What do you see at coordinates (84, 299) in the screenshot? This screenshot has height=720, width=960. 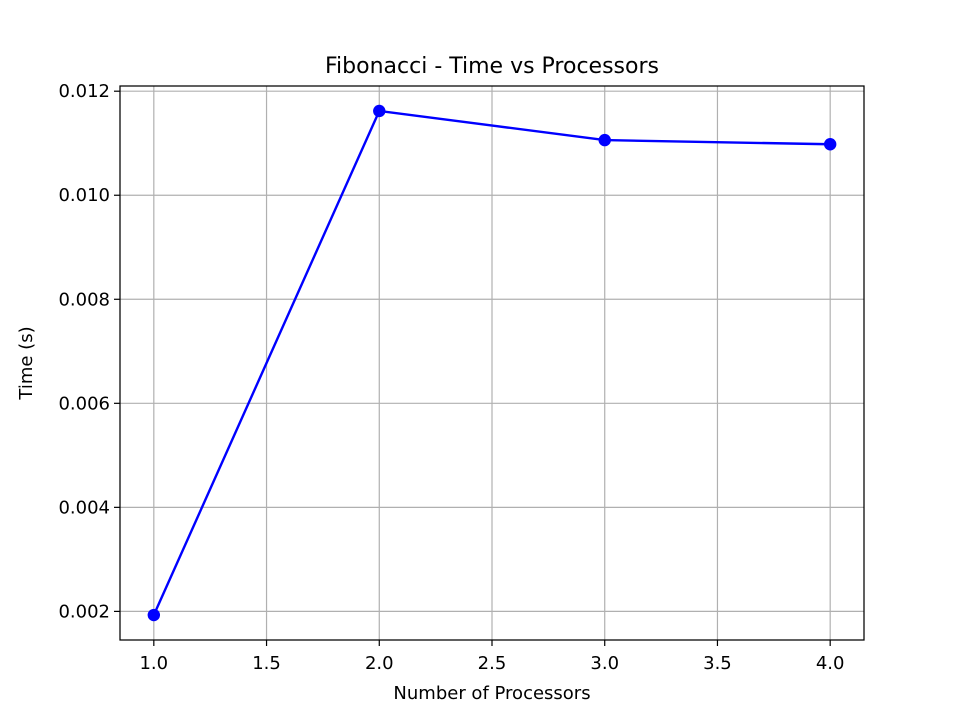 I see `y-tick-label: 0.008` at bounding box center [84, 299].